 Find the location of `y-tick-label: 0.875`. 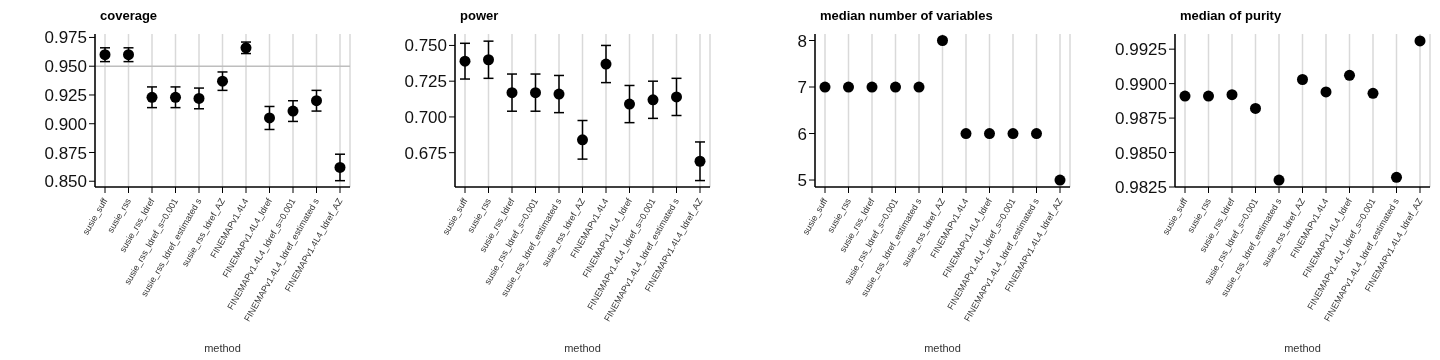

y-tick-label: 0.875 is located at coordinates (65, 153).